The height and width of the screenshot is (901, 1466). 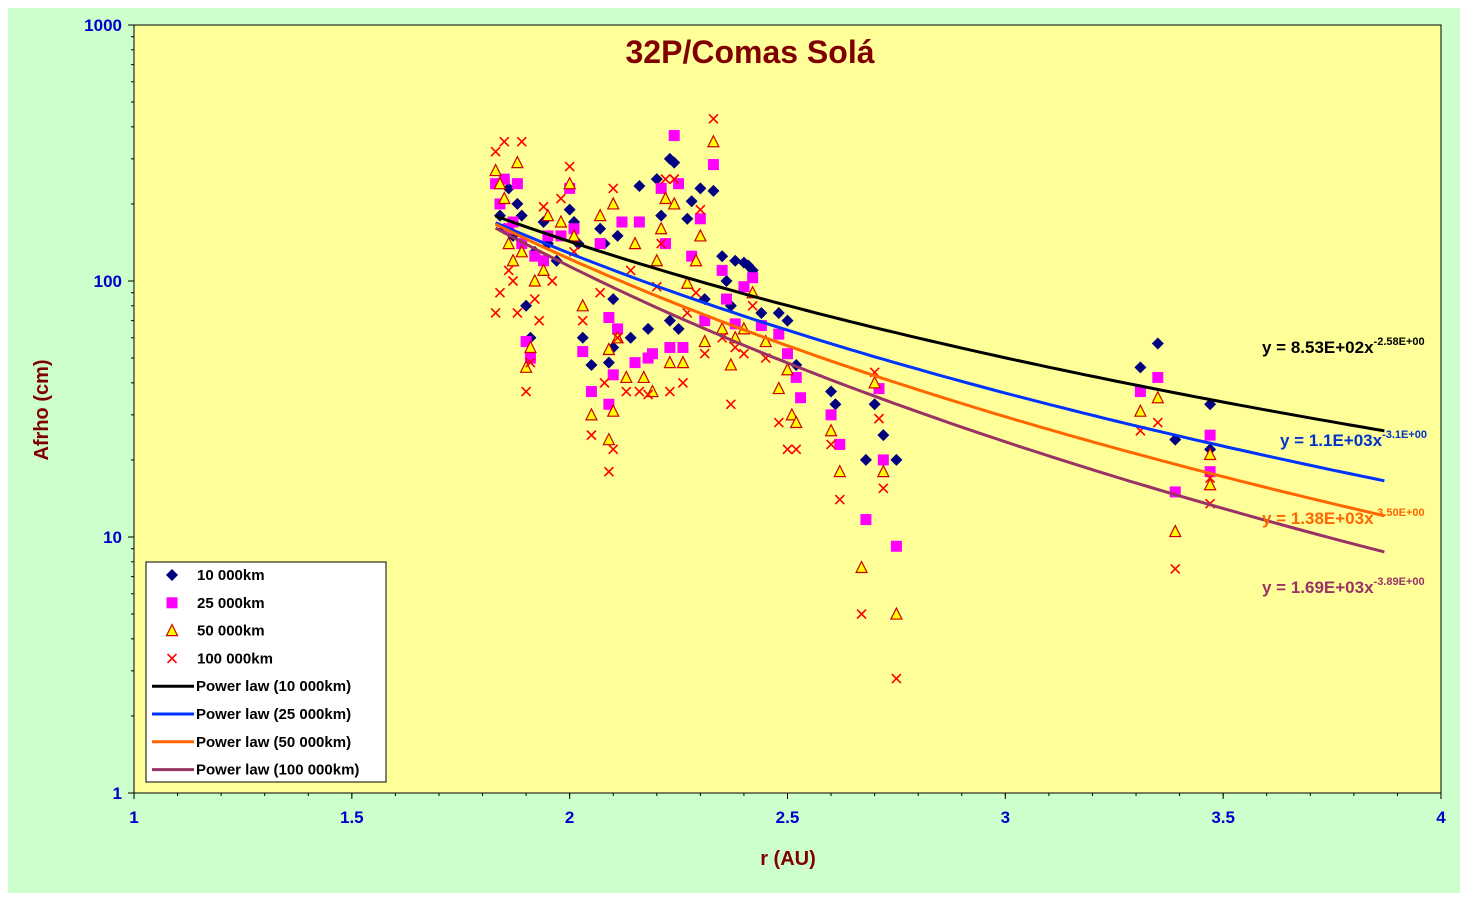 I want to click on legend-label: 25 000km, so click(x=231, y=603).